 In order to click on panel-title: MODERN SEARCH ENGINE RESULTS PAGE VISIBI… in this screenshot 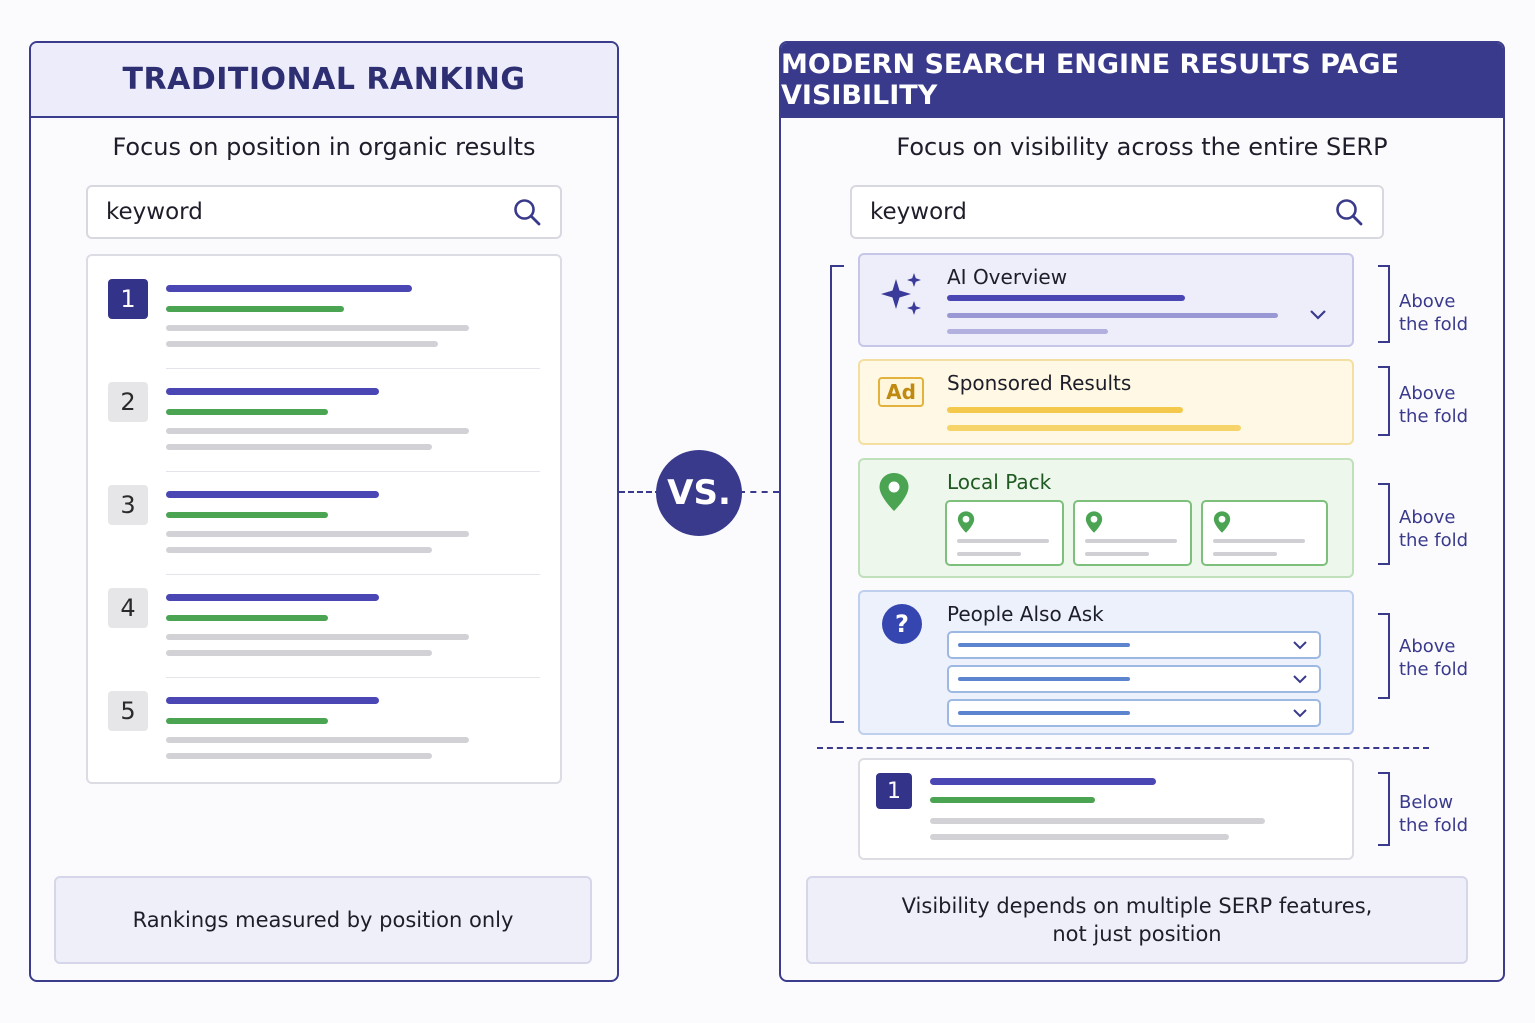, I will do `click(1142, 80)`.